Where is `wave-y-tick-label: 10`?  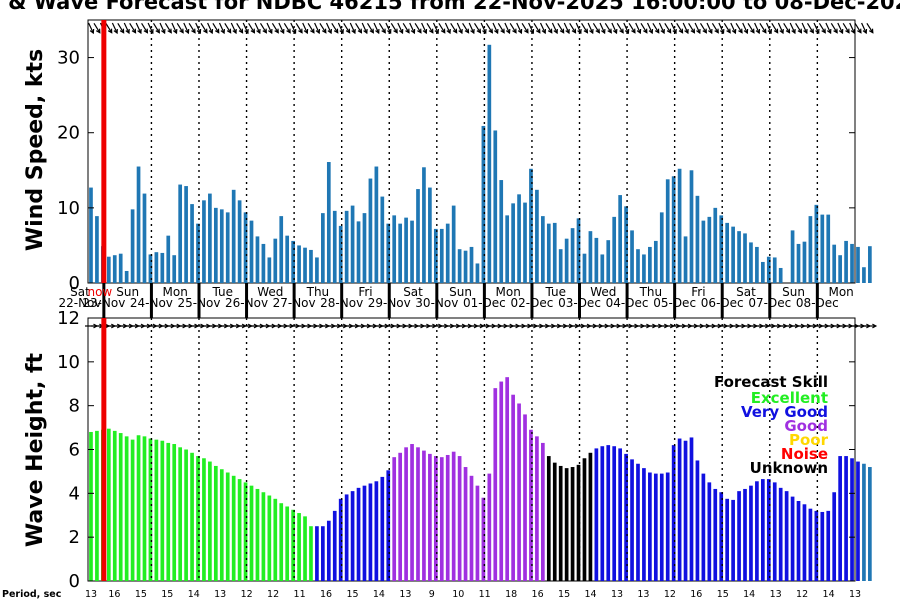 wave-y-tick-label: 10 is located at coordinates (68, 362).